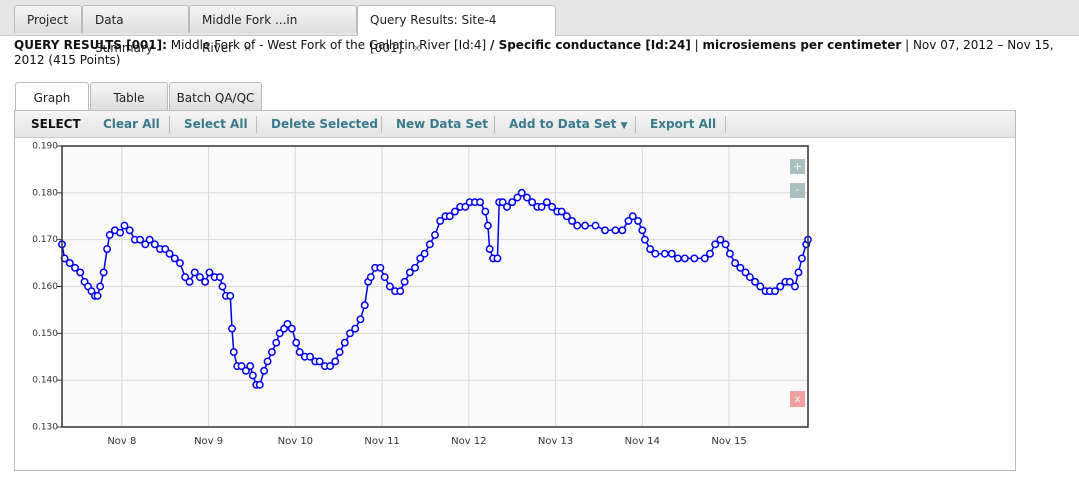  I want to click on zoom-out-label: -, so click(798, 189).